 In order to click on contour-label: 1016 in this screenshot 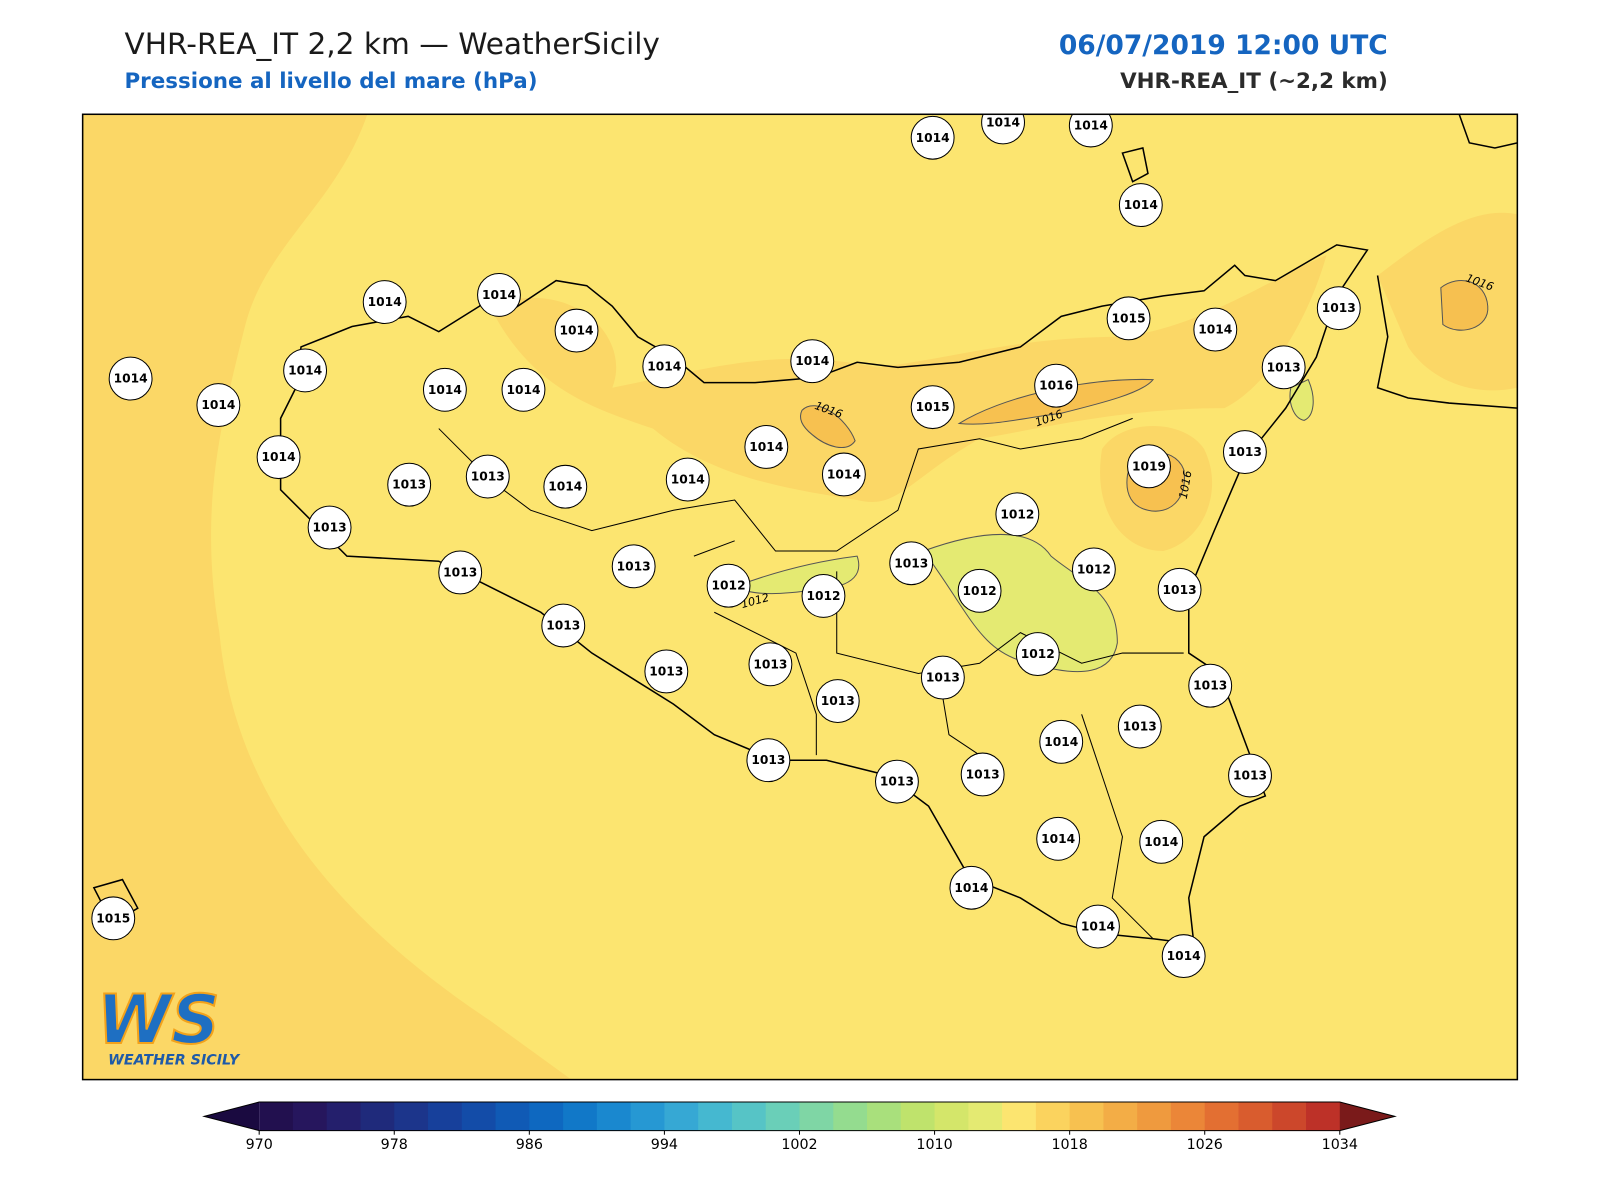, I will do `click(1186, 485)`.